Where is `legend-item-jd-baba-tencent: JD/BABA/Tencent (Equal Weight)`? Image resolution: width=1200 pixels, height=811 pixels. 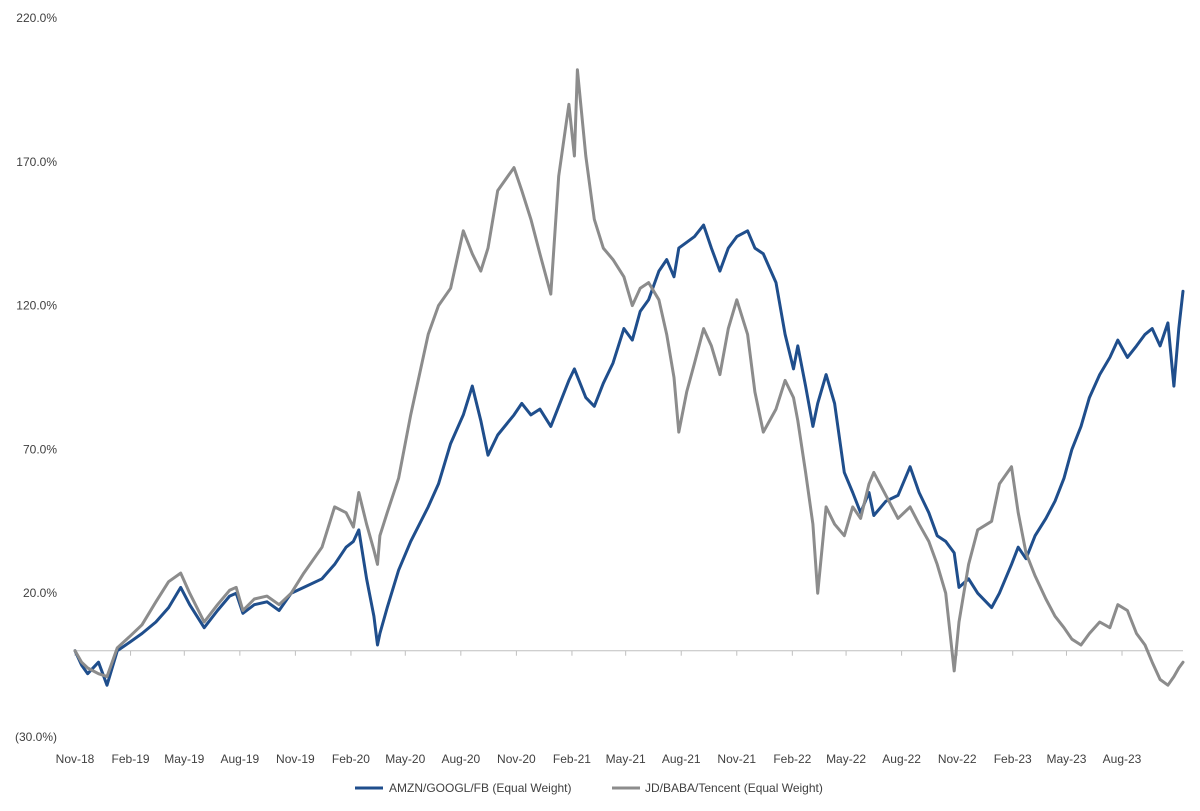
legend-item-jd-baba-tencent: JD/BABA/Tencent (Equal Weight) is located at coordinates (717, 788).